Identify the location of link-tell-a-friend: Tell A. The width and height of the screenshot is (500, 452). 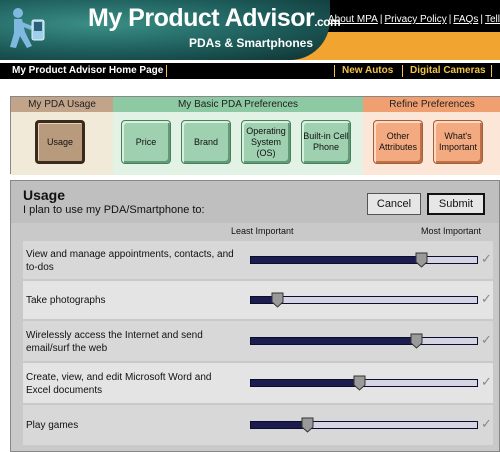
(492, 19).